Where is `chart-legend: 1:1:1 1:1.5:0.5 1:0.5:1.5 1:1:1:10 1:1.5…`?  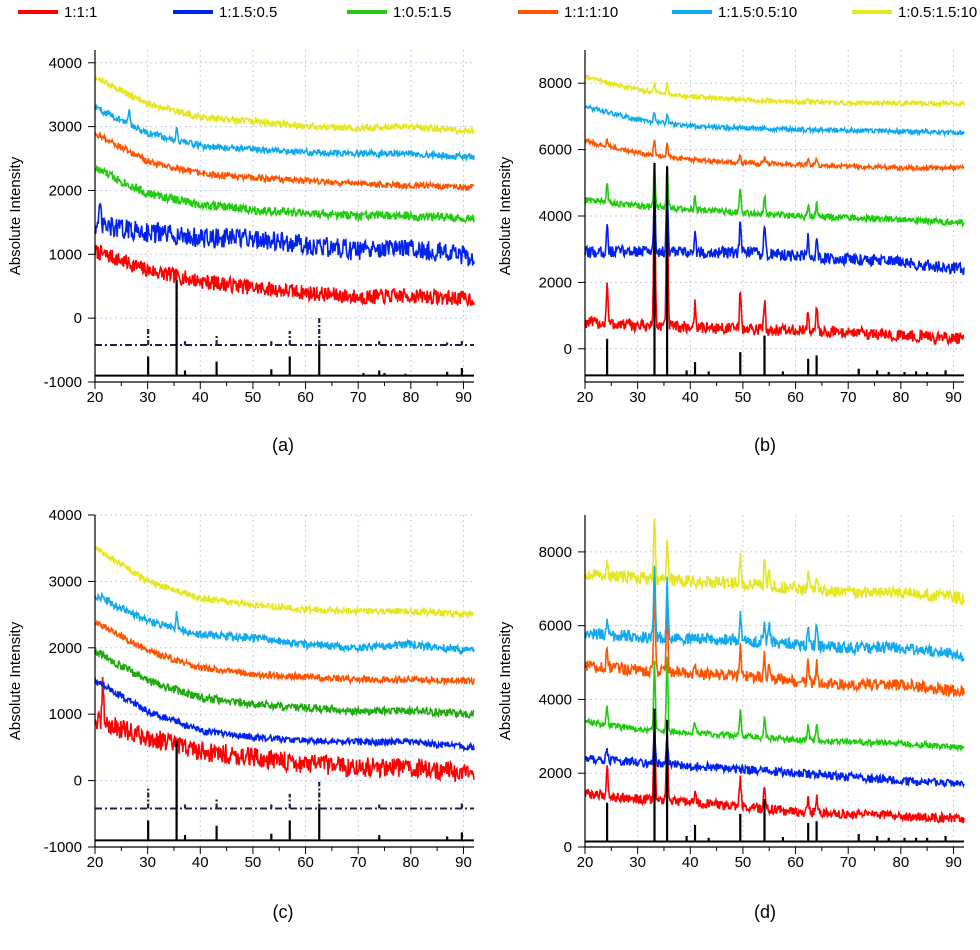 chart-legend: 1:1:1 1:1.5:0.5 1:0.5:1.5 1:1:1:10 1:1.5… is located at coordinates (490, 12).